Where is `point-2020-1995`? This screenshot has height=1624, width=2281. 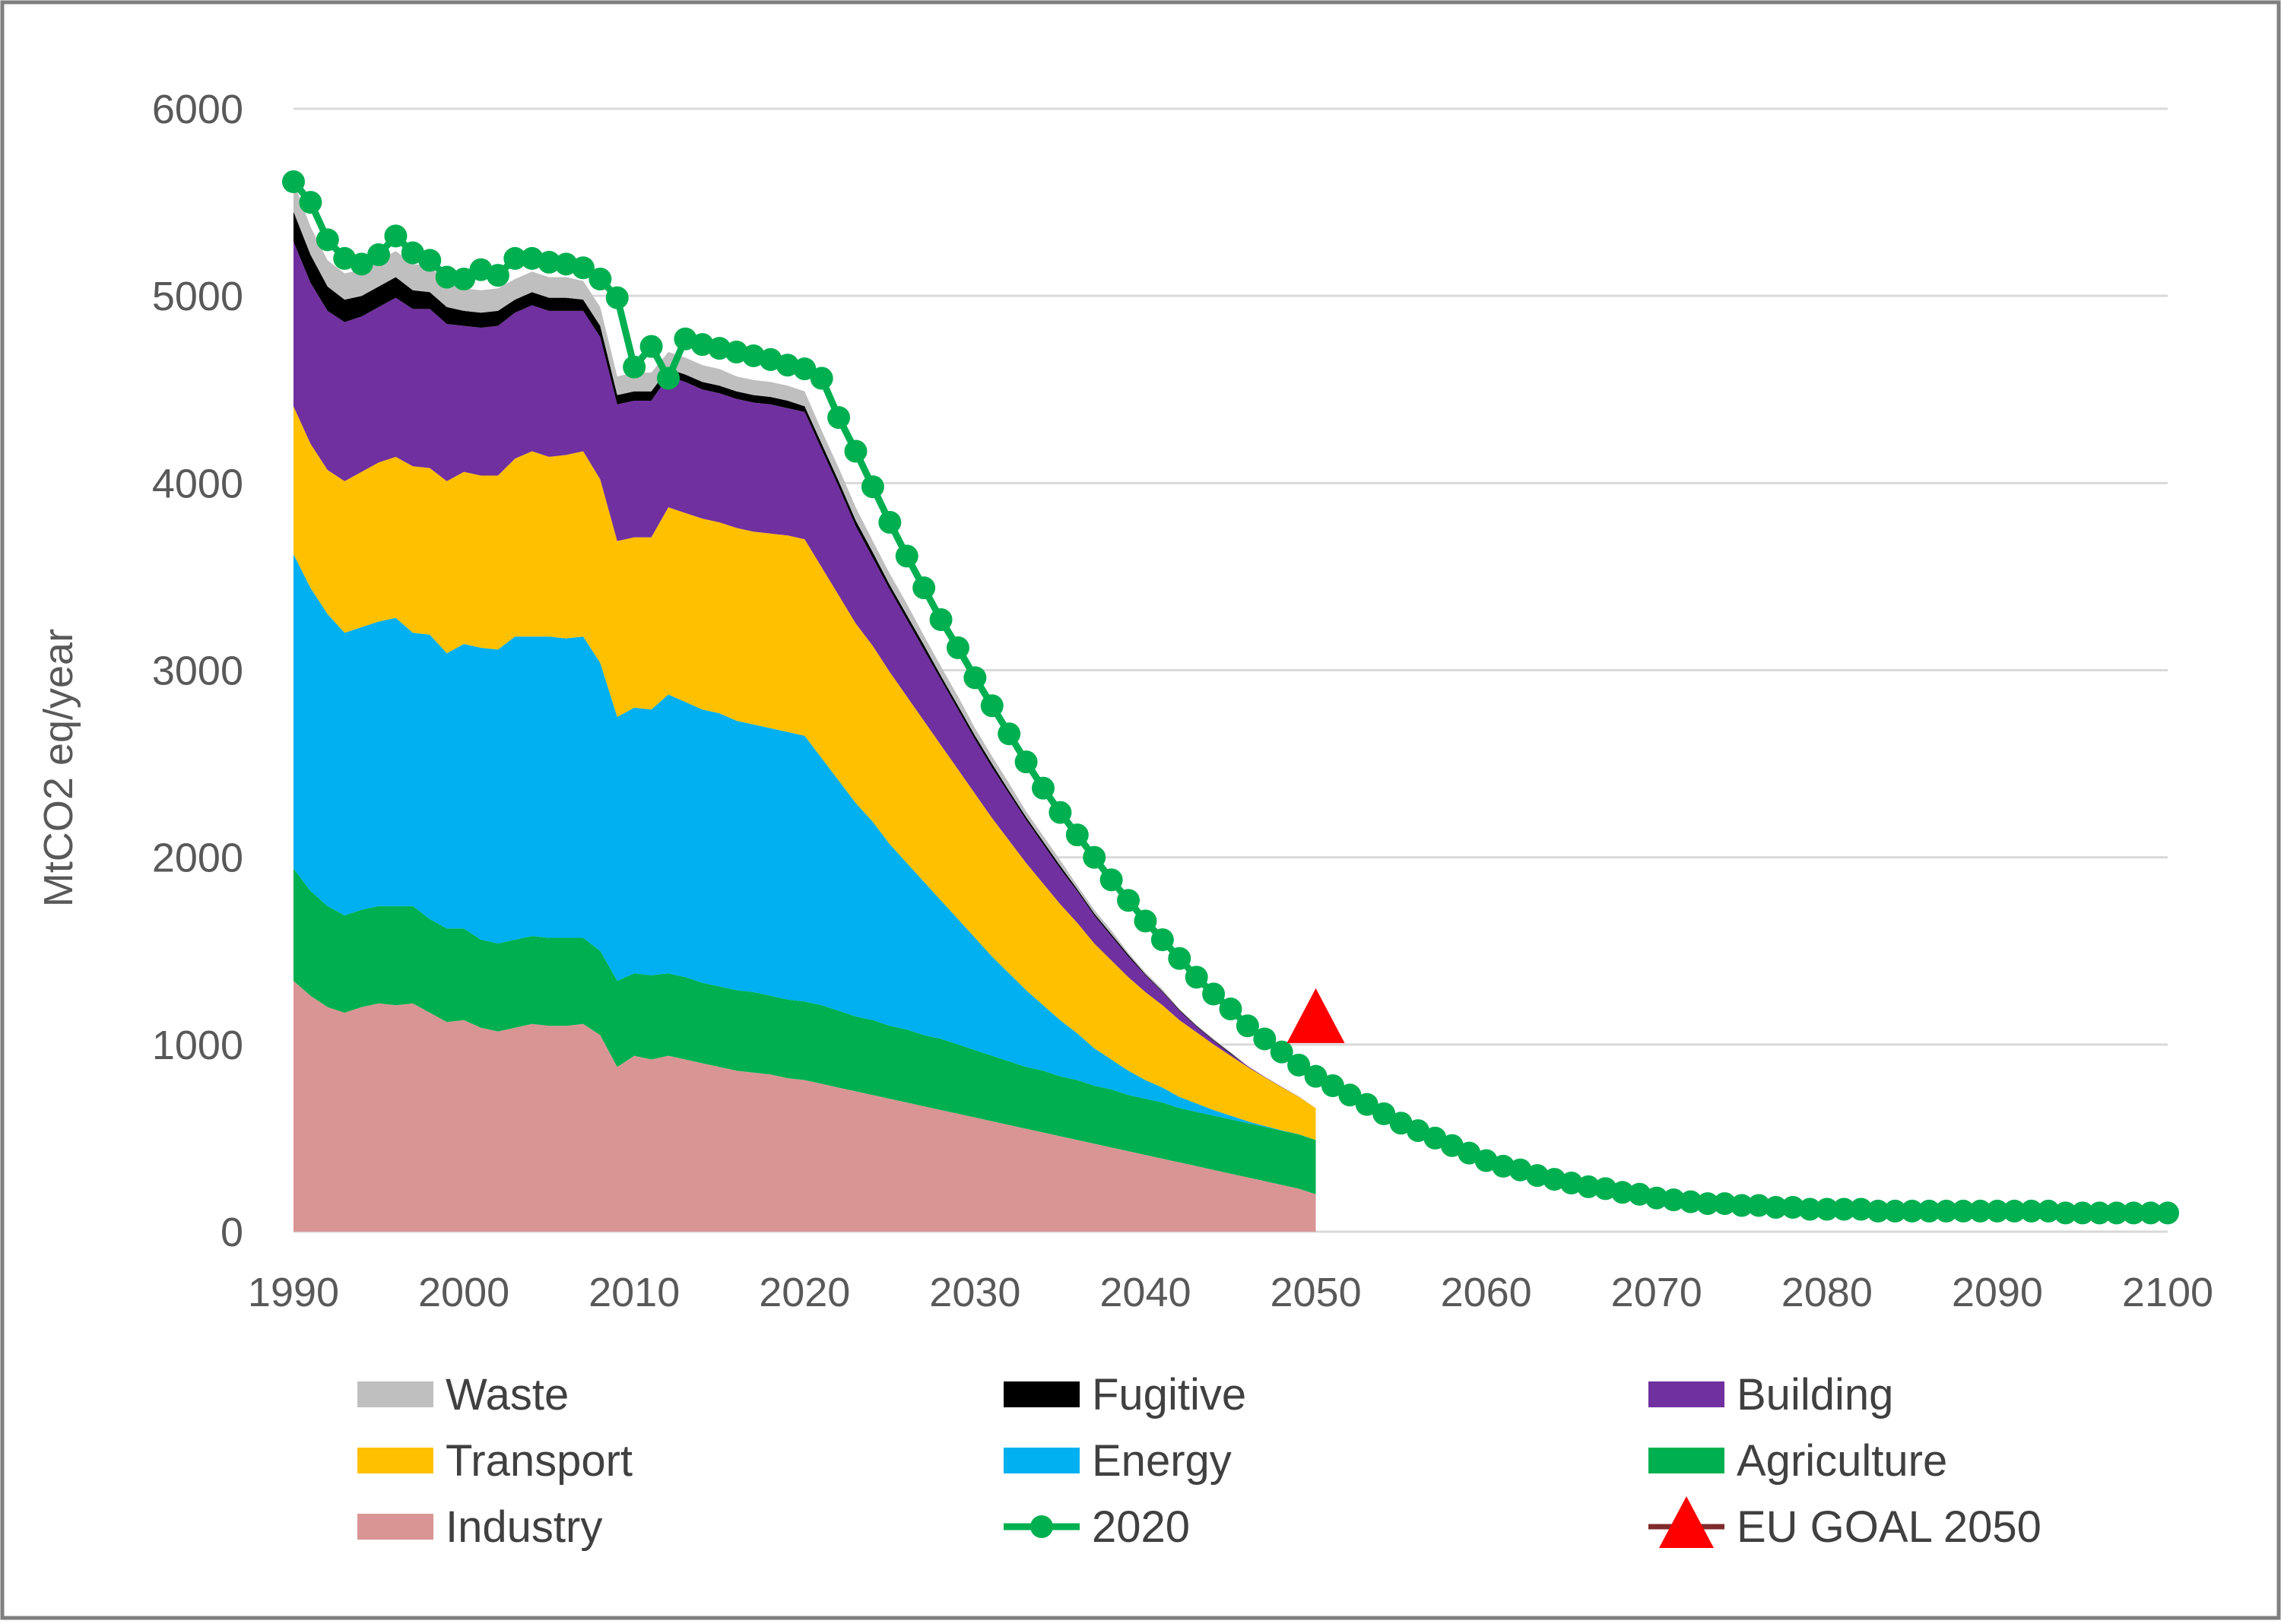 point-2020-1995 is located at coordinates (379, 255).